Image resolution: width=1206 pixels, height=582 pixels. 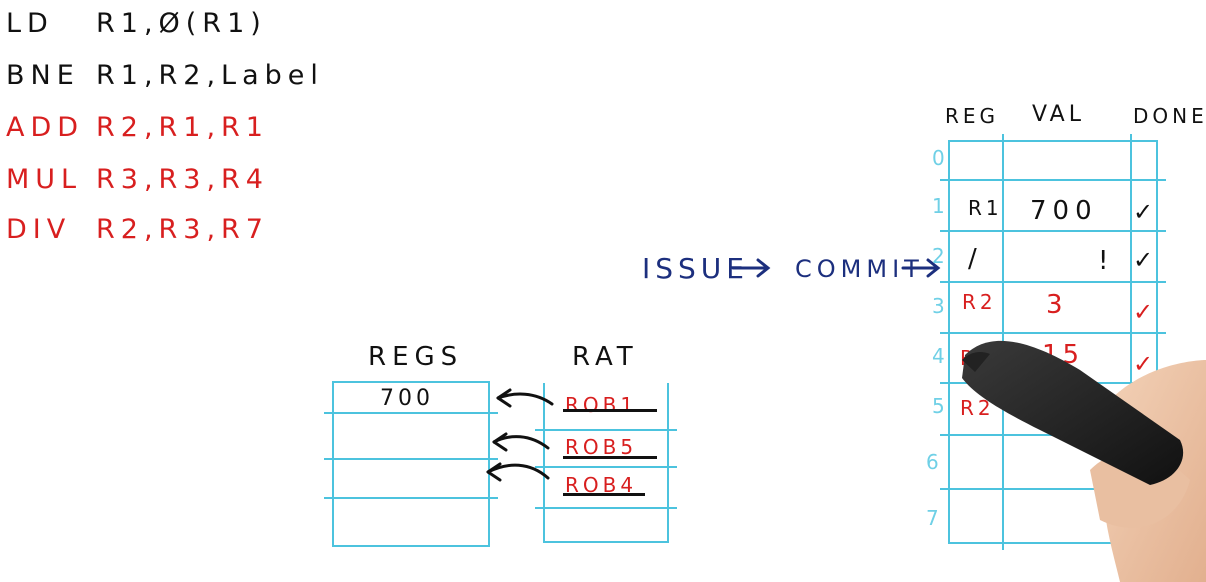 What do you see at coordinates (407, 398) in the screenshot?
I see `regs-cell-0: 700` at bounding box center [407, 398].